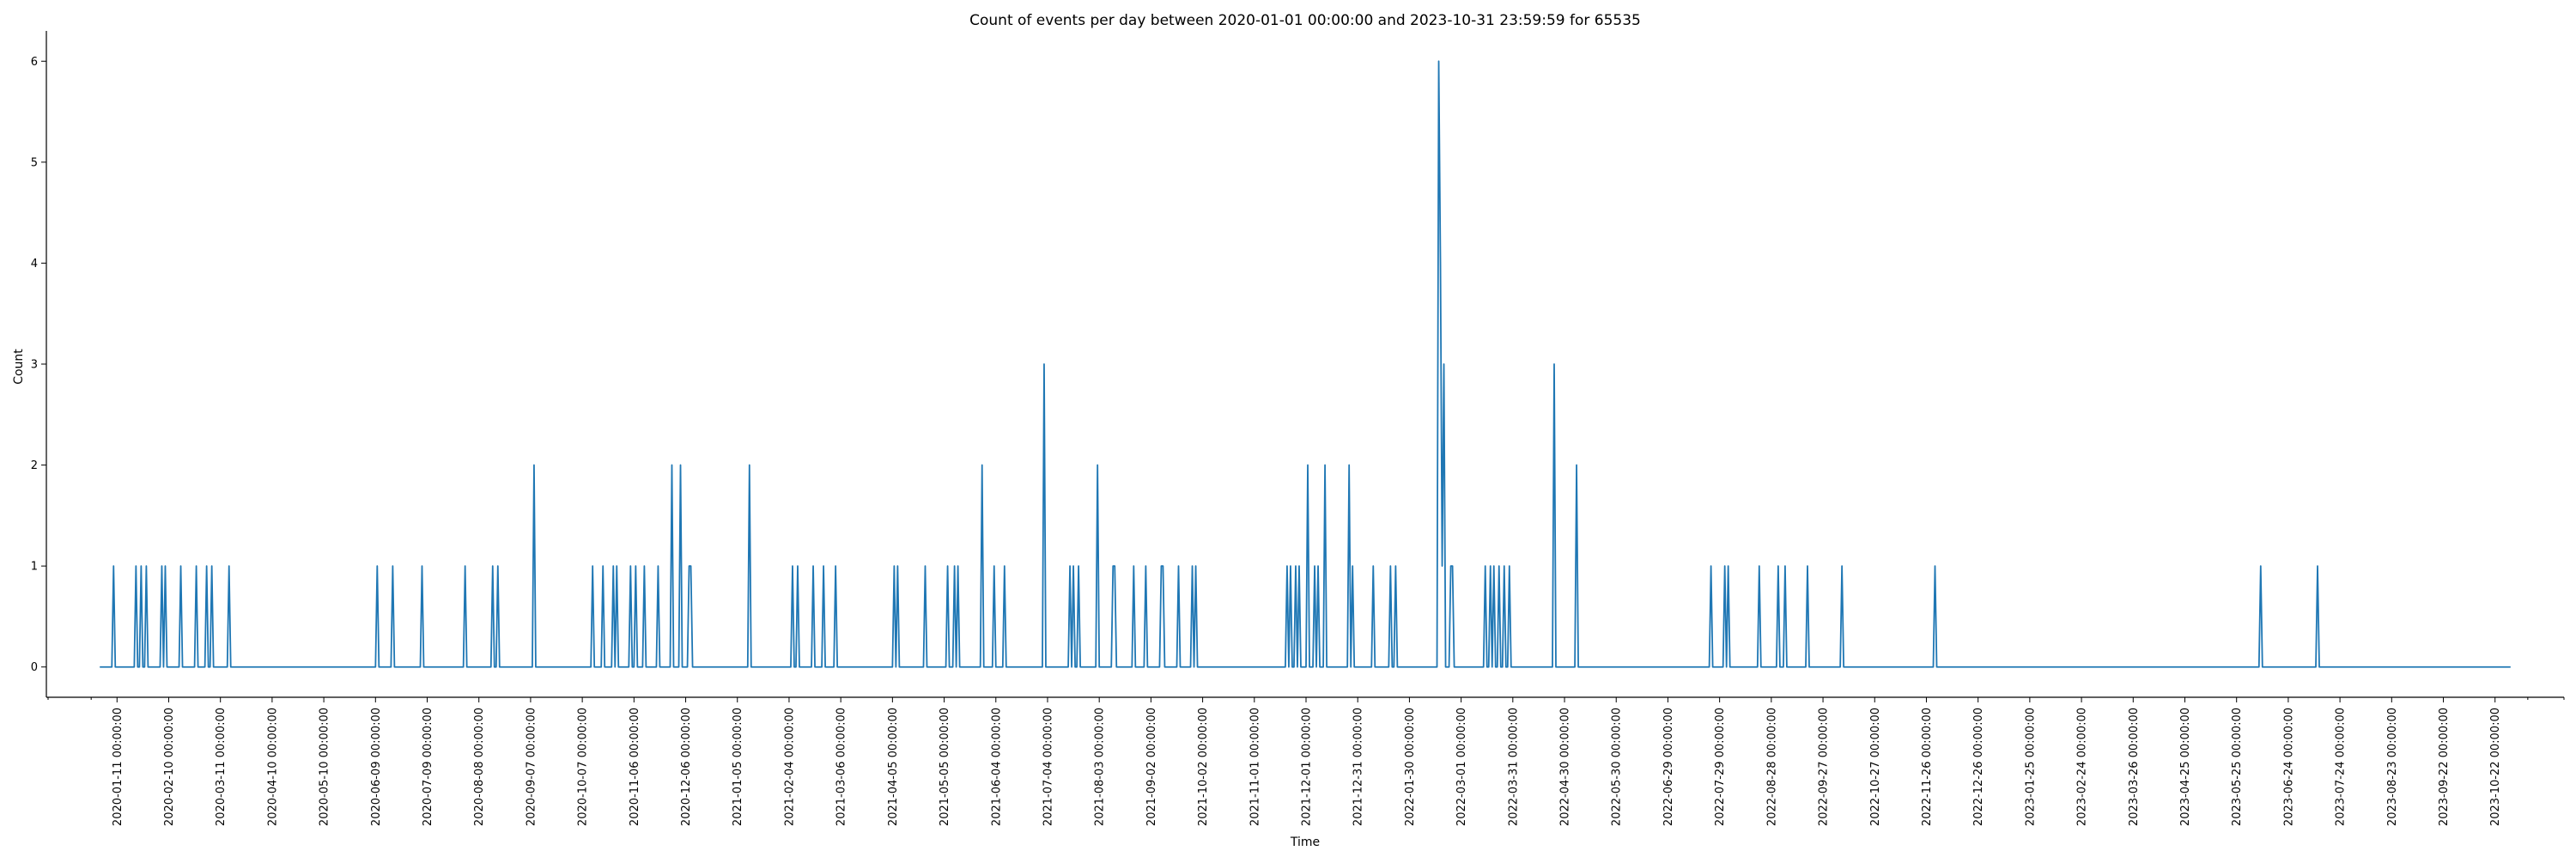  Describe the element at coordinates (1824, 767) in the screenshot. I see `x-tick-label: 2022-09-27 00:00:00` at that location.